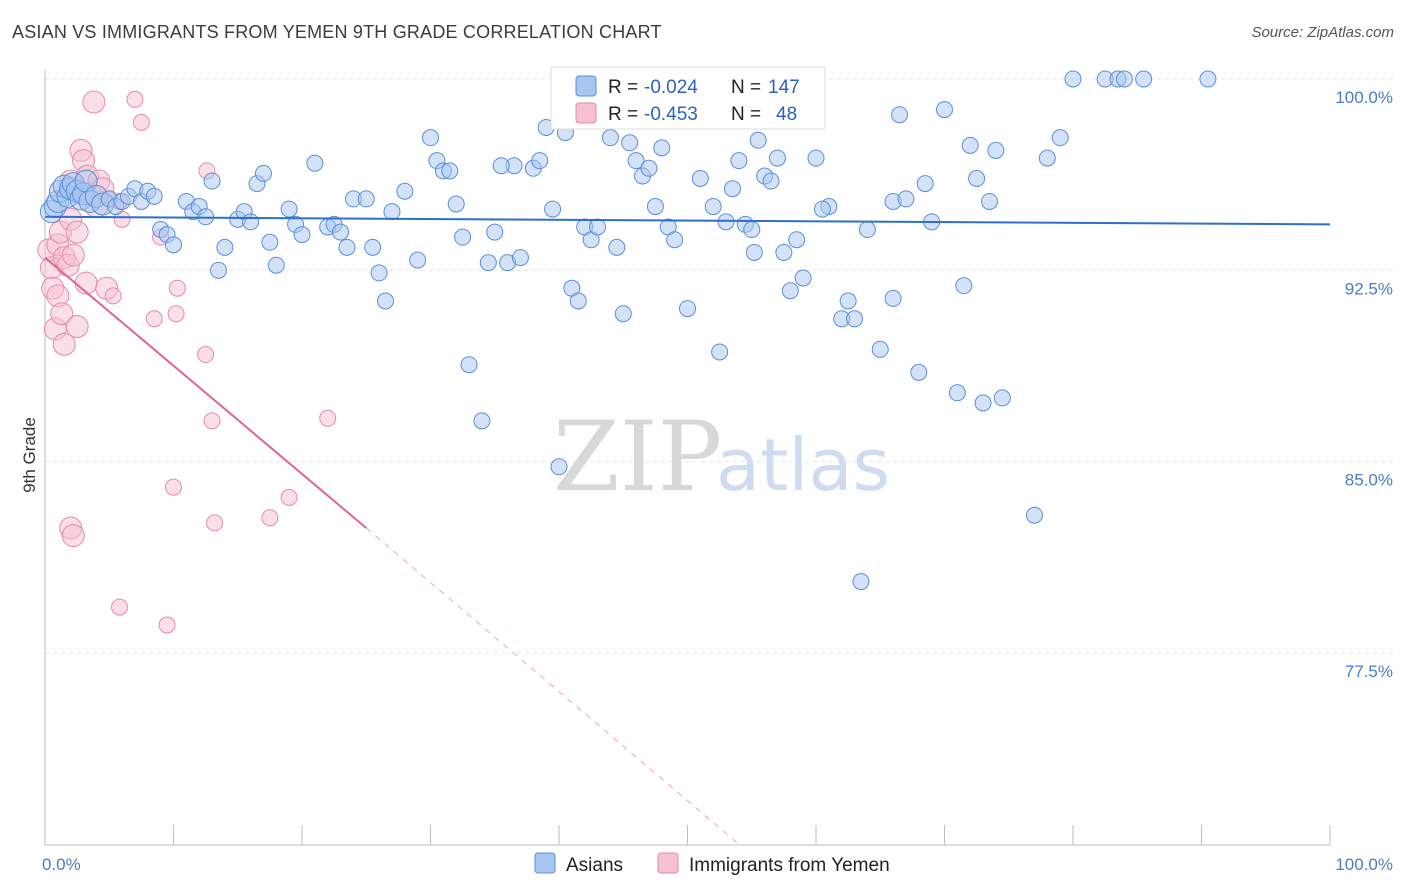 This screenshot has width=1406, height=892. Describe the element at coordinates (586, 86) in the screenshot. I see `legend-swatch-asian` at that location.